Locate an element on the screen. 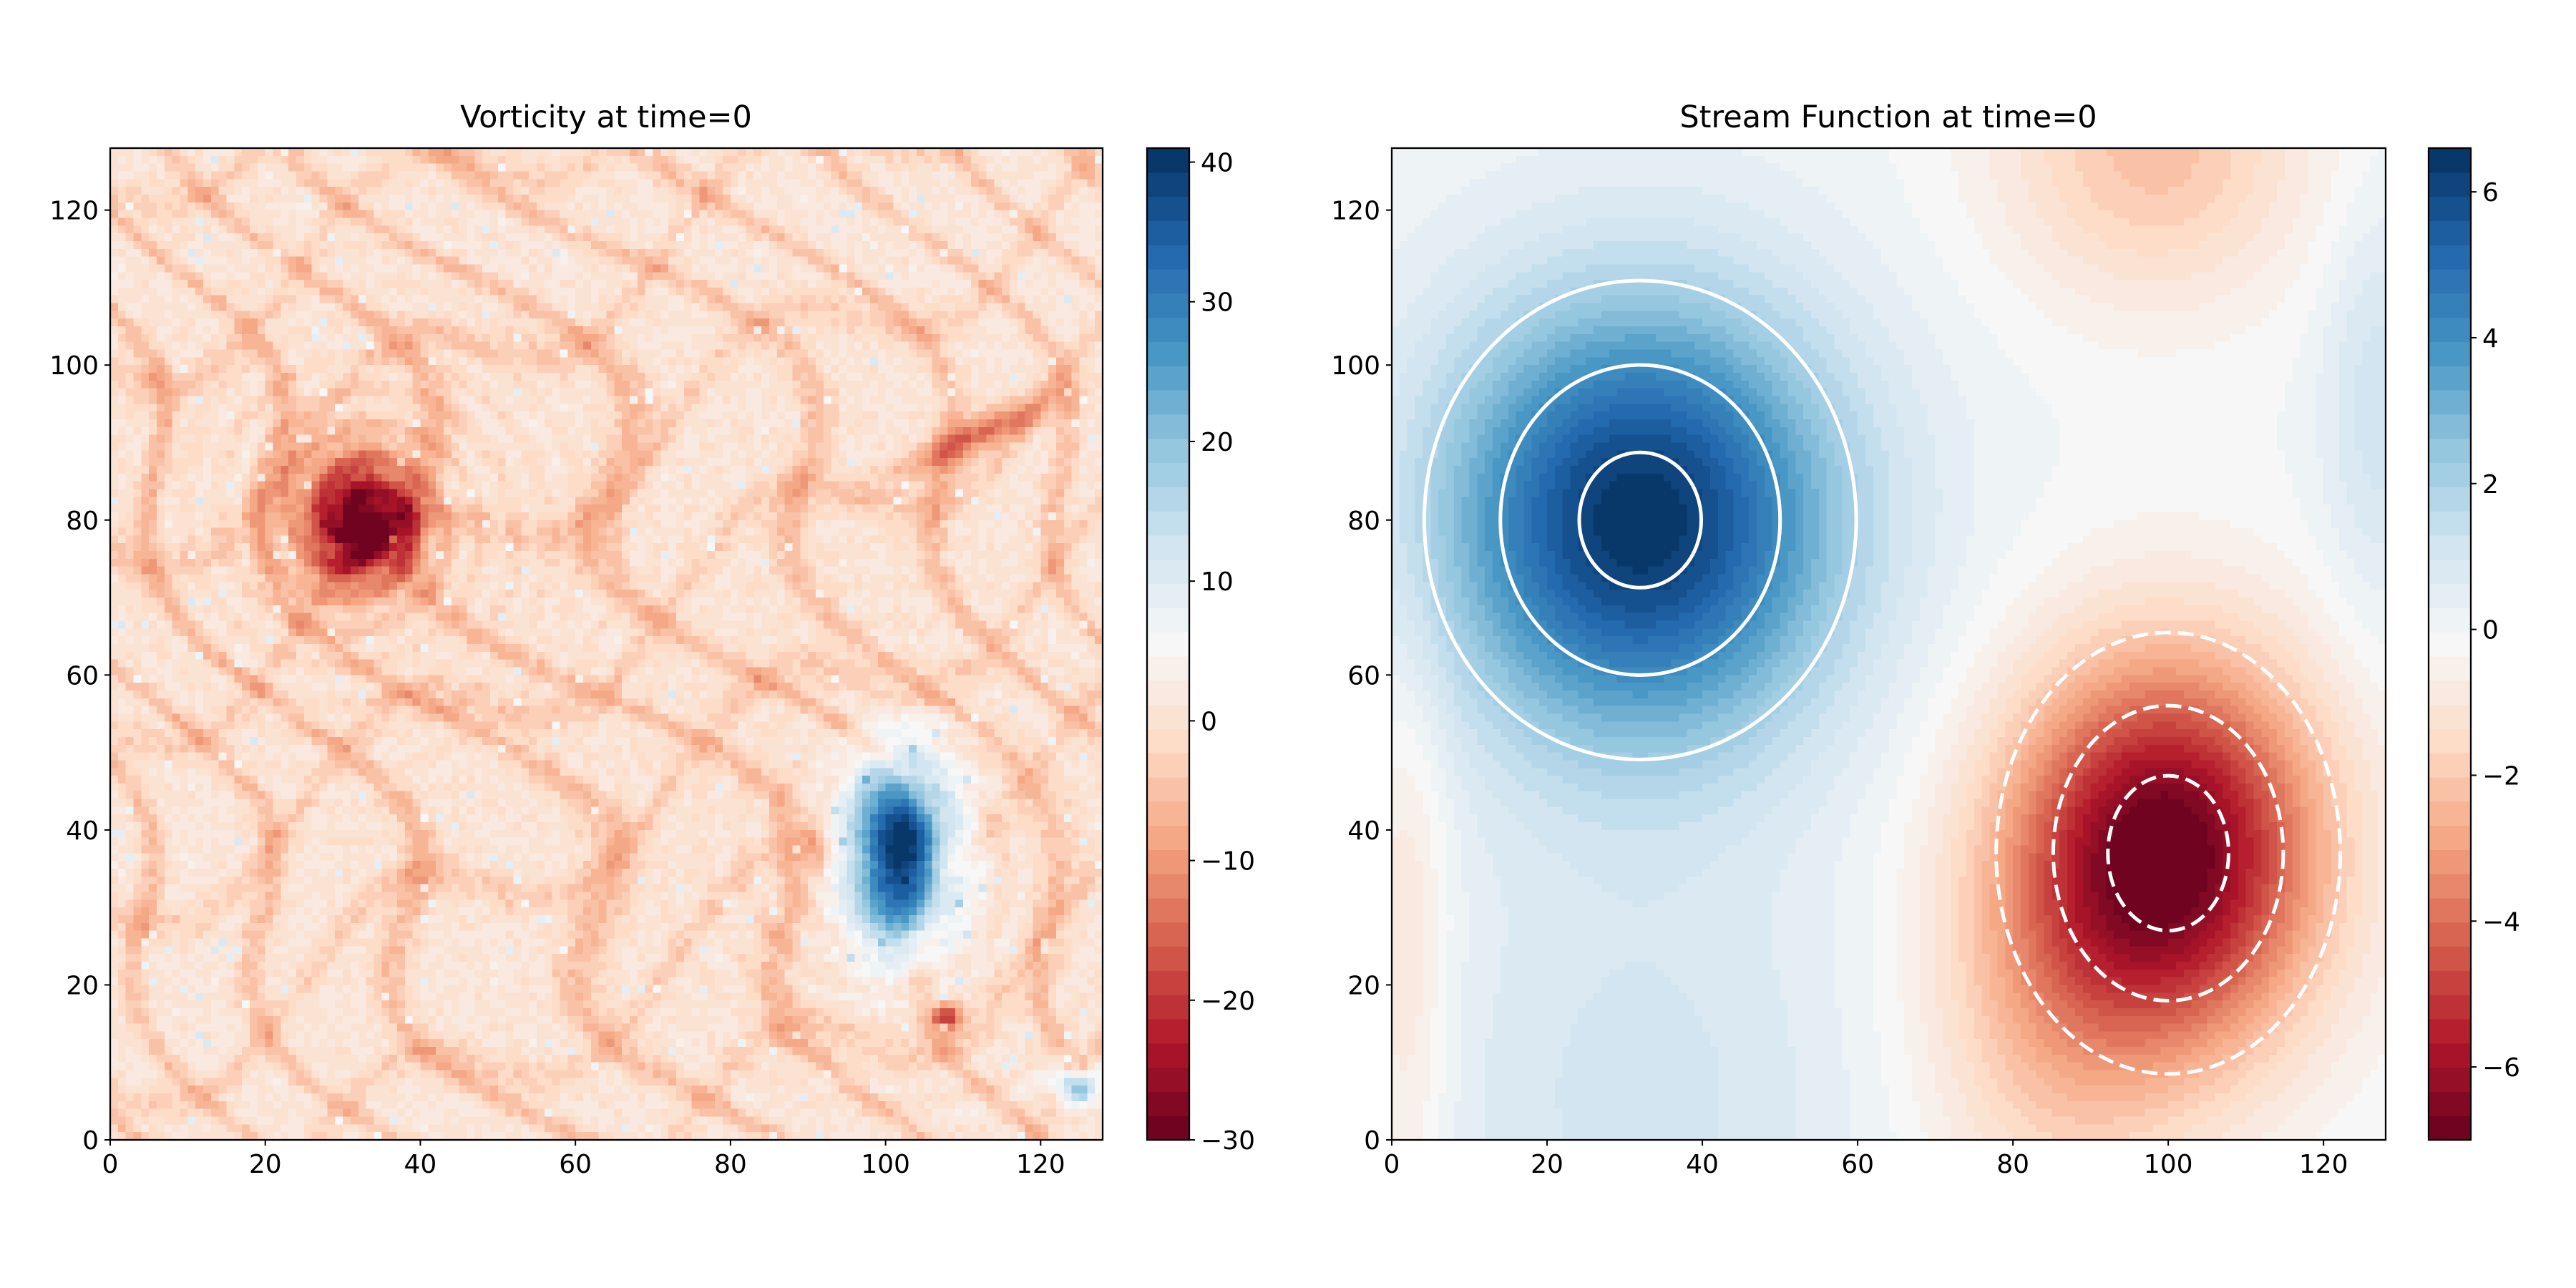 The width and height of the screenshot is (2576, 1288). y-tick-label: 0 is located at coordinates (1372, 1141).